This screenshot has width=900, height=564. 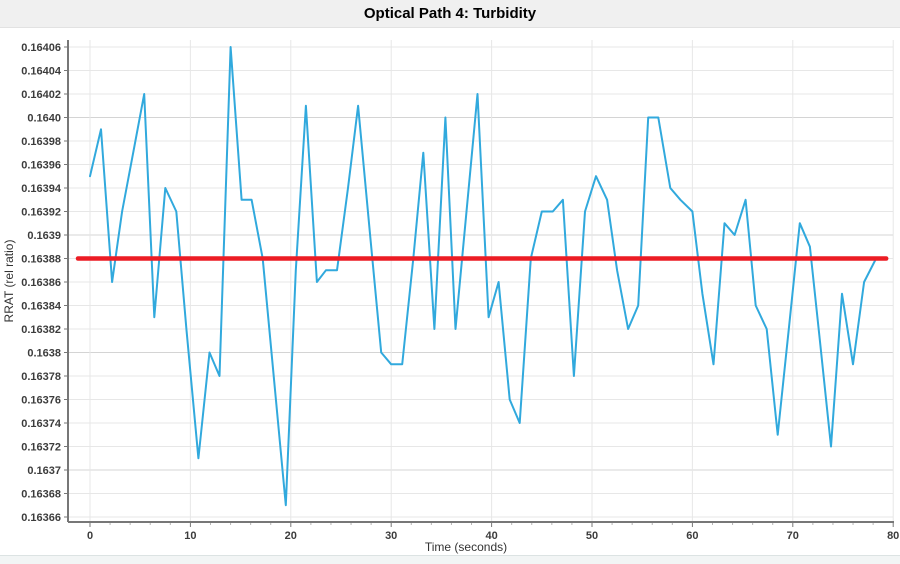 I want to click on x-tick-label: 0, so click(x=90, y=536).